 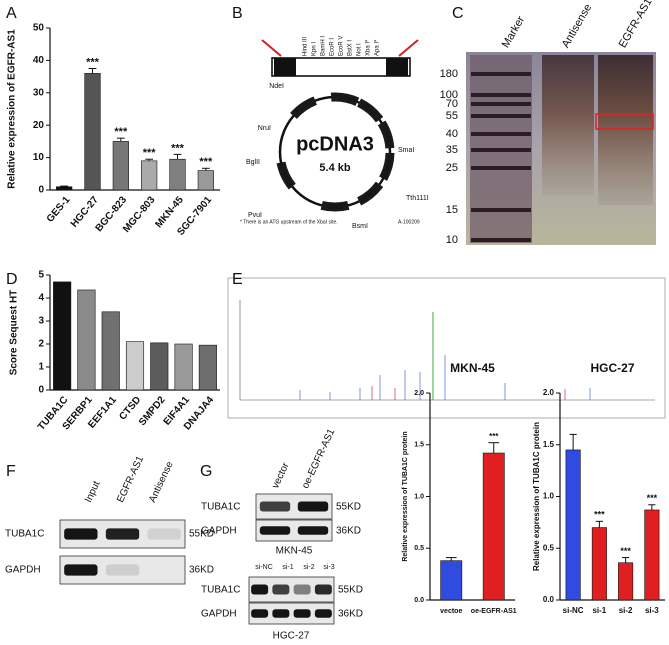 What do you see at coordinates (294, 551) in the screenshot?
I see `cell-label: MKN-45` at bounding box center [294, 551].